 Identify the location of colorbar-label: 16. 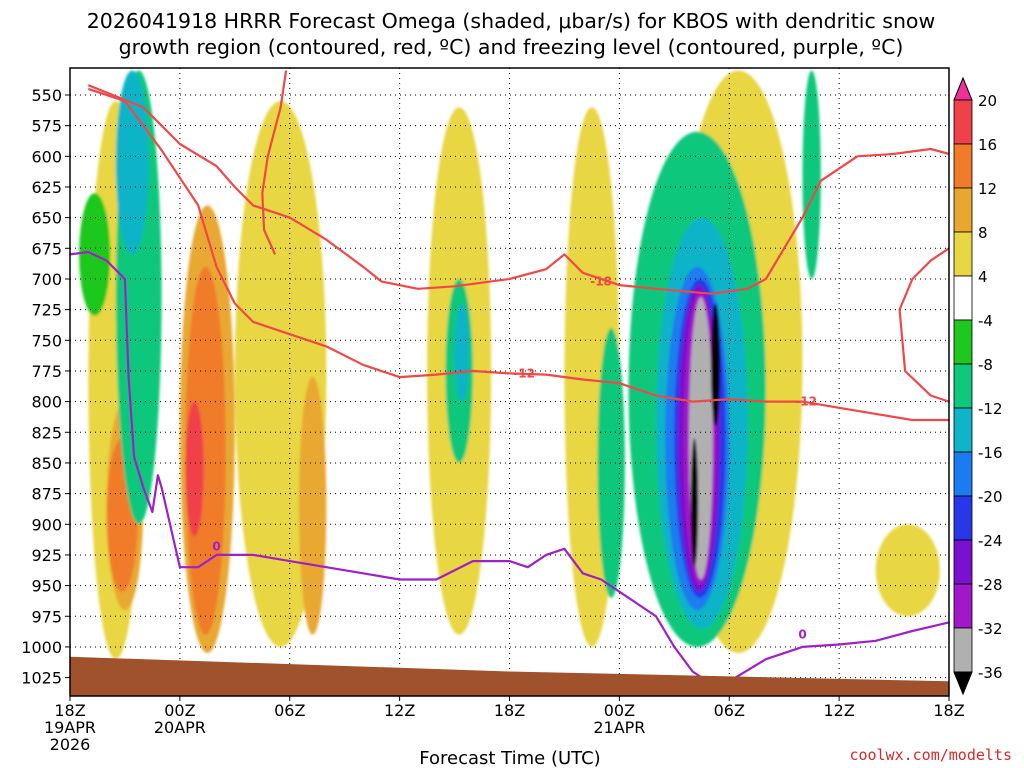
(987, 145).